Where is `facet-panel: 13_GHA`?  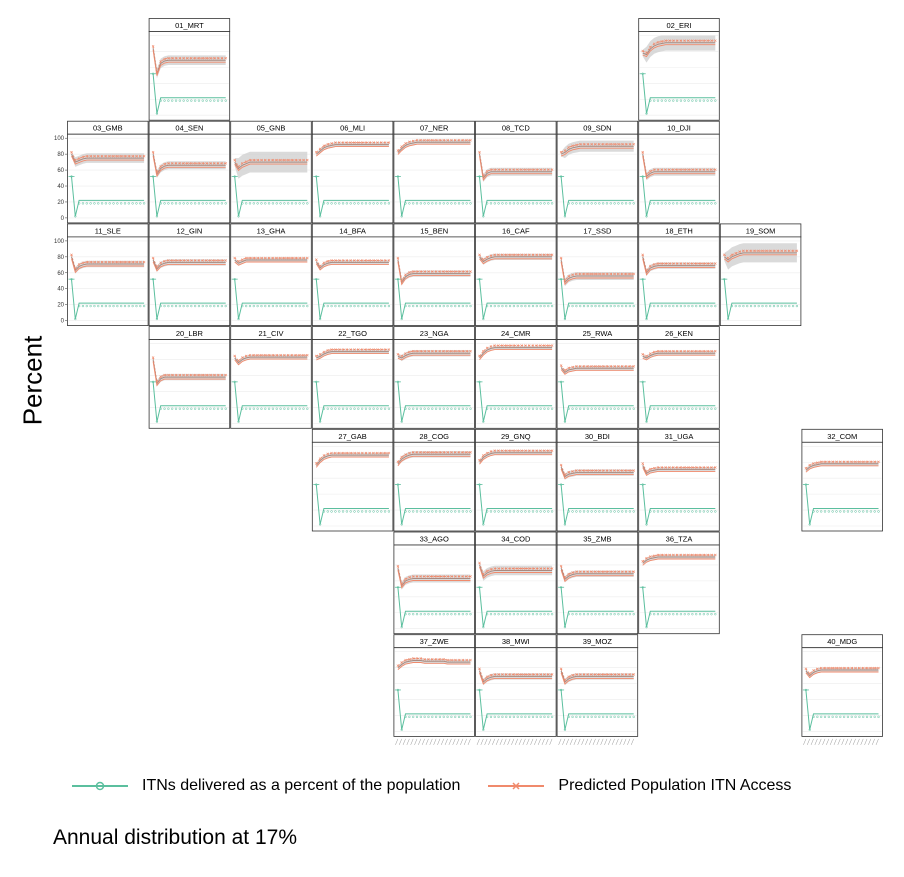
facet-panel: 13_GHA is located at coordinates (271, 274).